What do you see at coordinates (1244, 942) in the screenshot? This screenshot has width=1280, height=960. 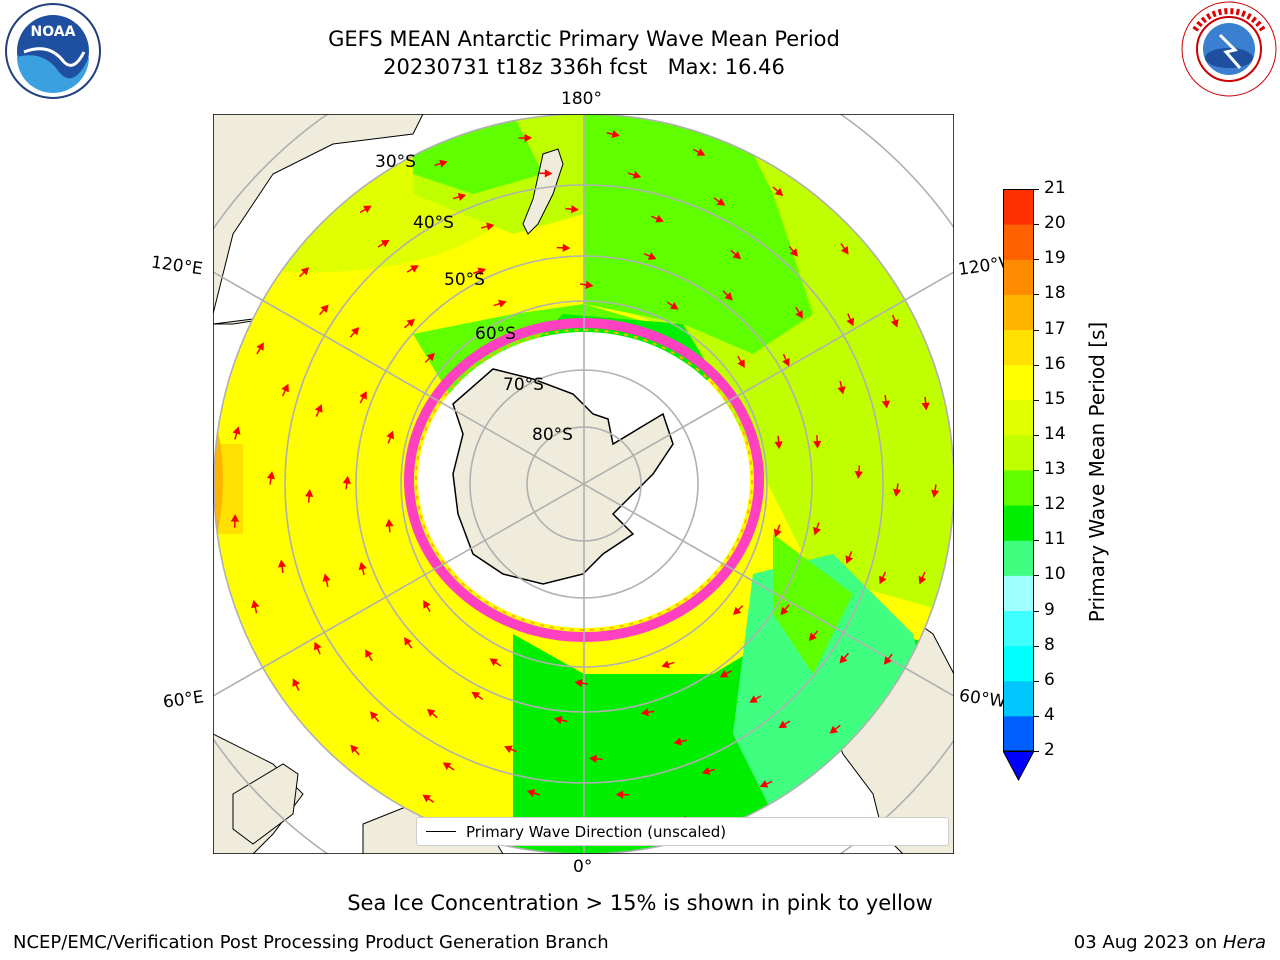 I see `footer-machine: Hera` at bounding box center [1244, 942].